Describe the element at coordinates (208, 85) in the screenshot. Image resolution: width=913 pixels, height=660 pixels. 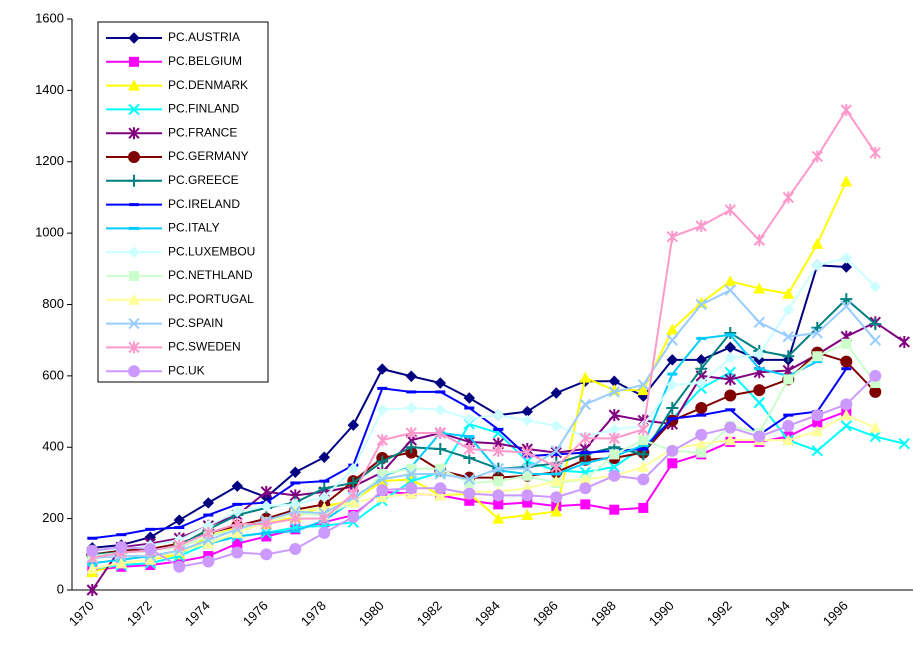
I see `legend-label: PC.DENMARK` at that location.